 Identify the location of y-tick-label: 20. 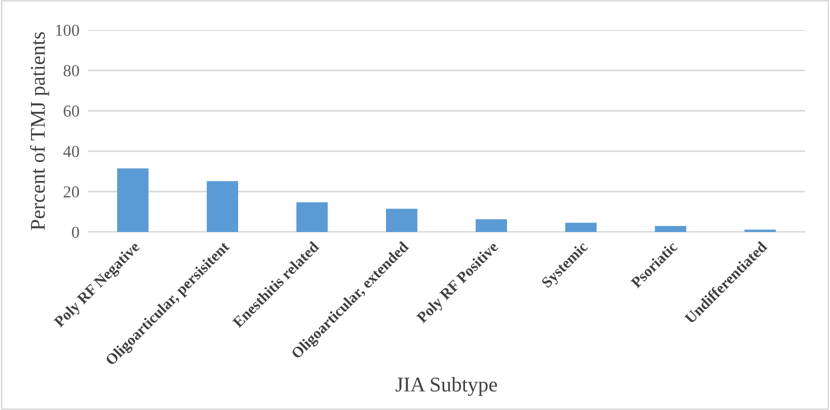
(72, 192).